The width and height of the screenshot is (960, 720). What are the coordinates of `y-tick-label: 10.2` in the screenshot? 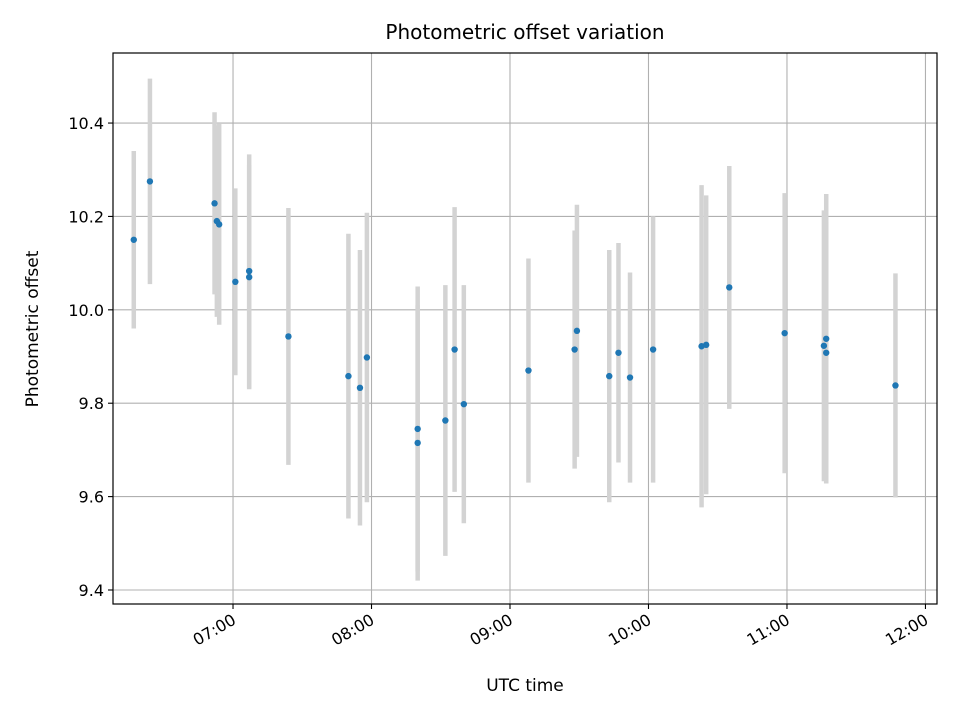 It's located at (86, 216).